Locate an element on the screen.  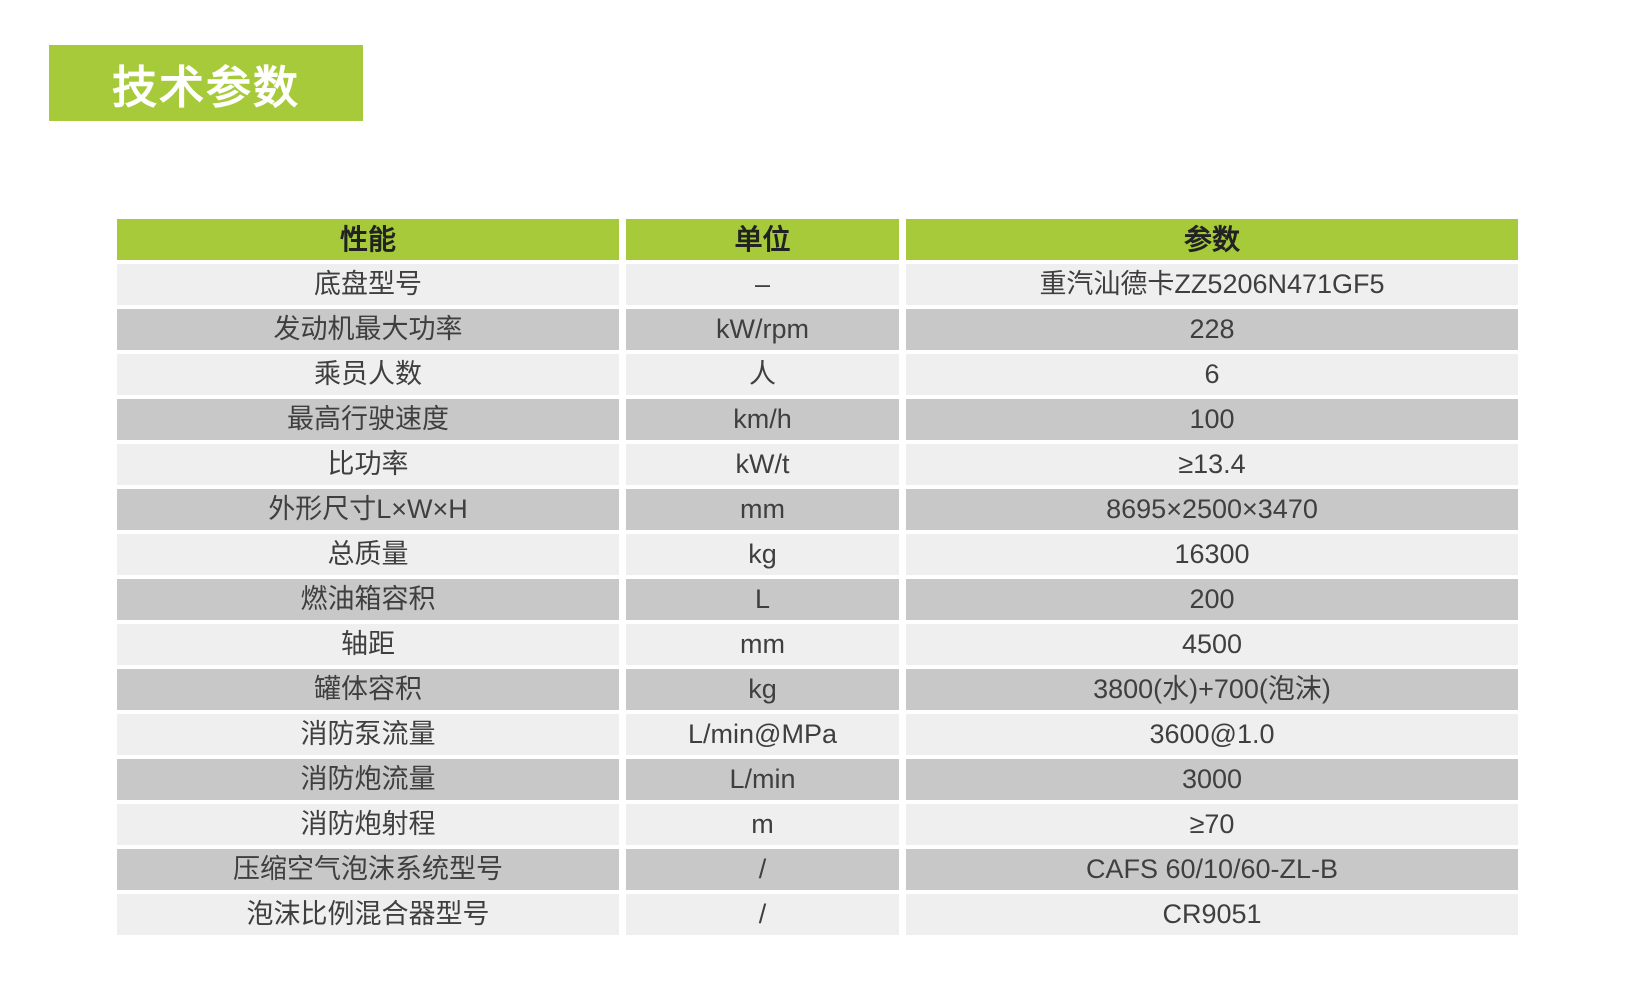
spec-name-crew-count: 乘员人数 is located at coordinates (368, 374).